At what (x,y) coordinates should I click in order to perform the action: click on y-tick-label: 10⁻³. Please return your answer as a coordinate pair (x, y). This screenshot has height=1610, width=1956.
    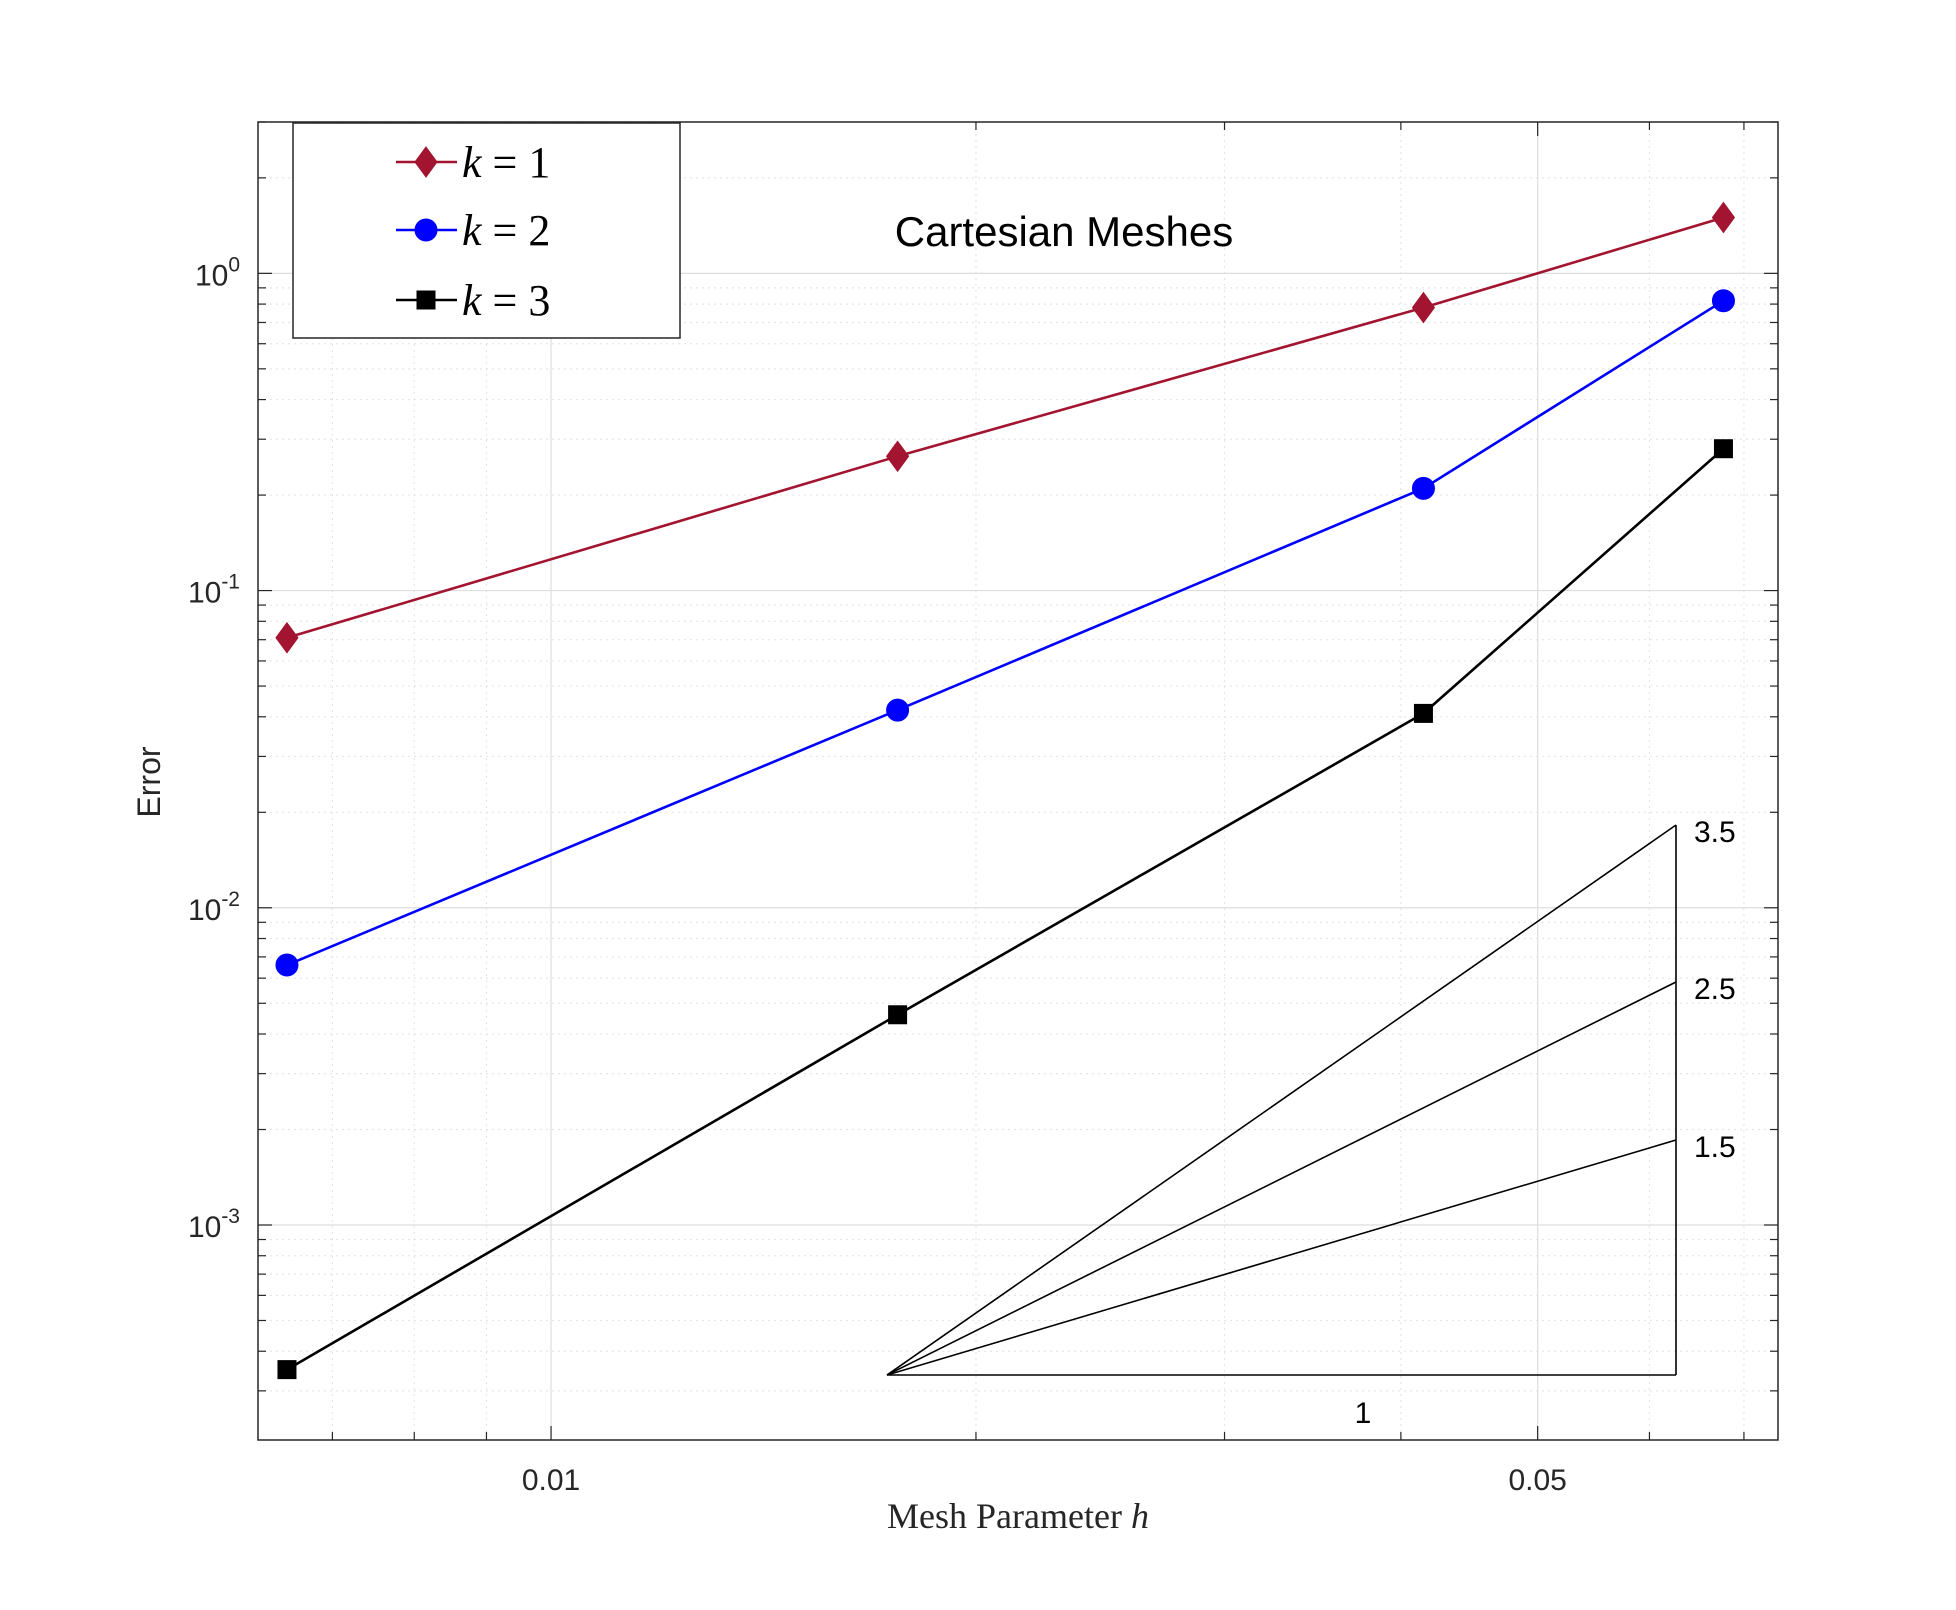
    Looking at the image, I should click on (214, 1224).